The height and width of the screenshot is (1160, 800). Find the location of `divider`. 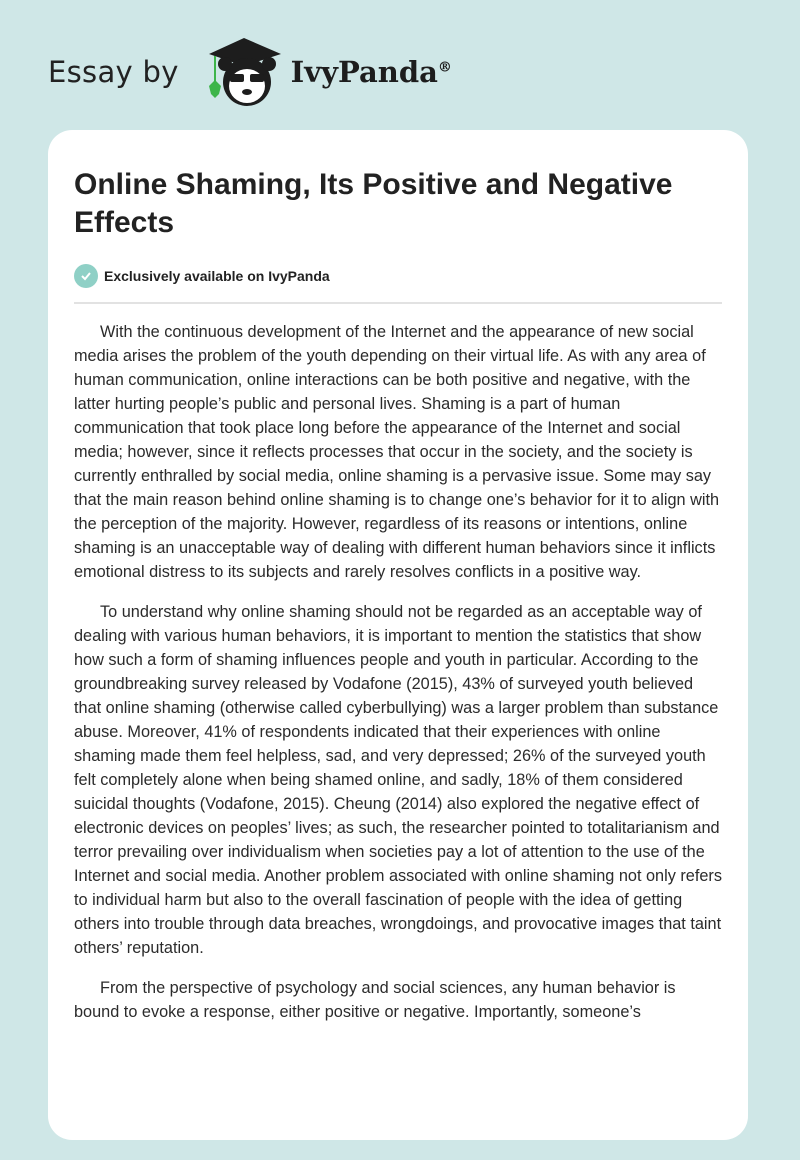

divider is located at coordinates (398, 303).